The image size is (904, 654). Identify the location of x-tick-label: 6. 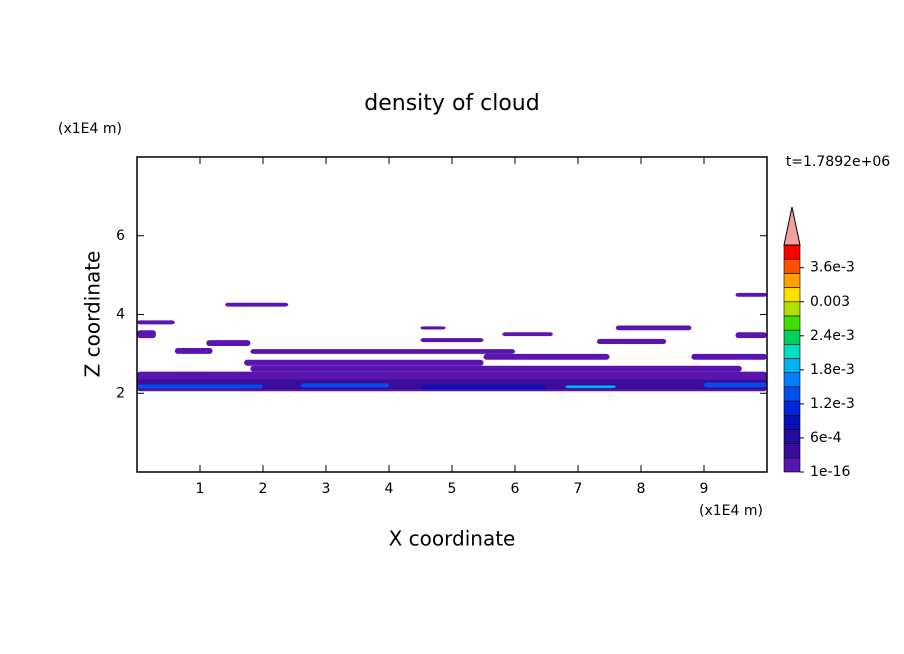
(515, 489).